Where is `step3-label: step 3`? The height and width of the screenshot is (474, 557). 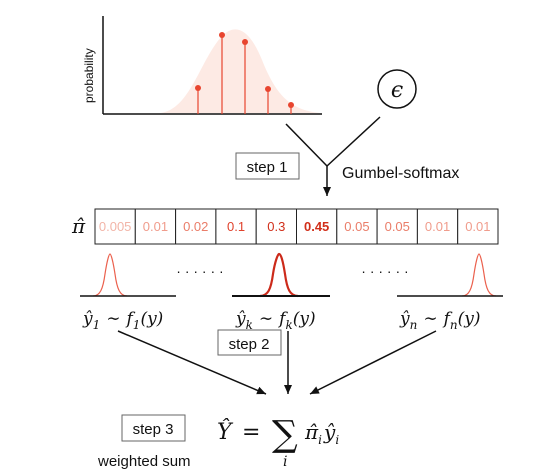 step3-label: step 3 is located at coordinates (153, 429).